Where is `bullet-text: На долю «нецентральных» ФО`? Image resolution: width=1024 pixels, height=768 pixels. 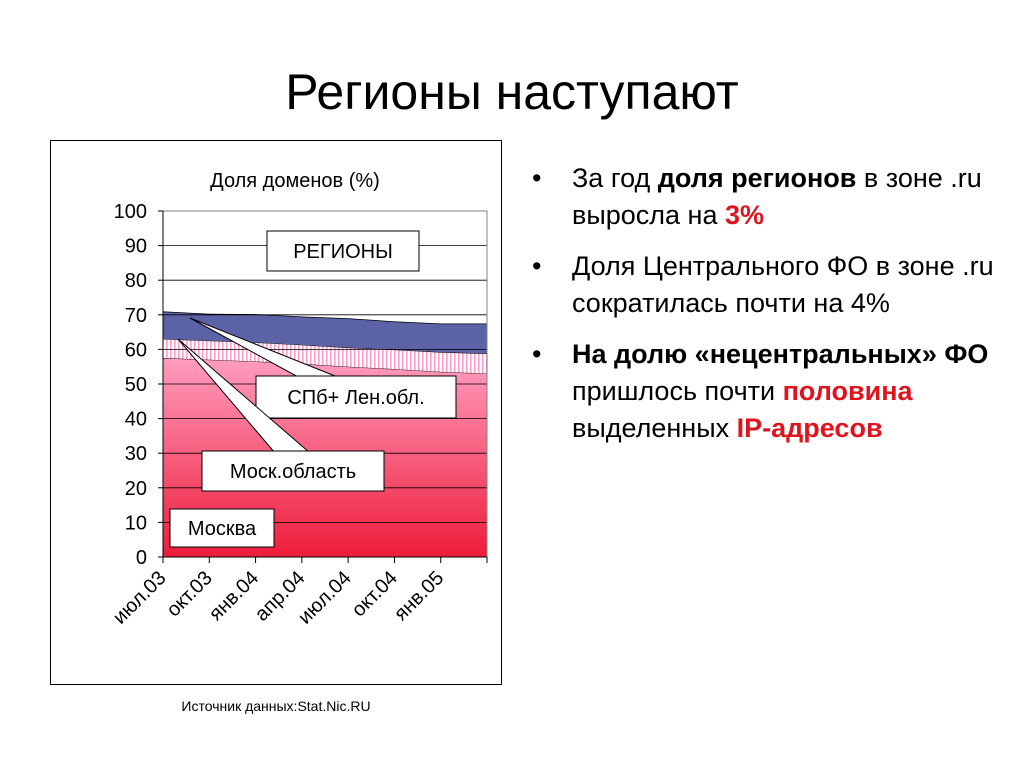
bullet-text: На долю «нецентральных» ФО is located at coordinates (780, 354).